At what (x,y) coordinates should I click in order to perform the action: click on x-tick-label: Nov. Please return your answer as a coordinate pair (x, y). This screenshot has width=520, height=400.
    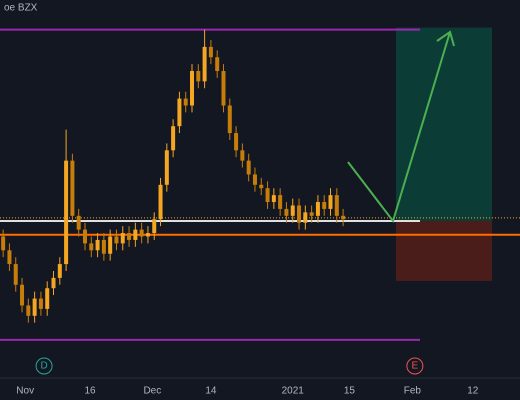
    Looking at the image, I should click on (25, 391).